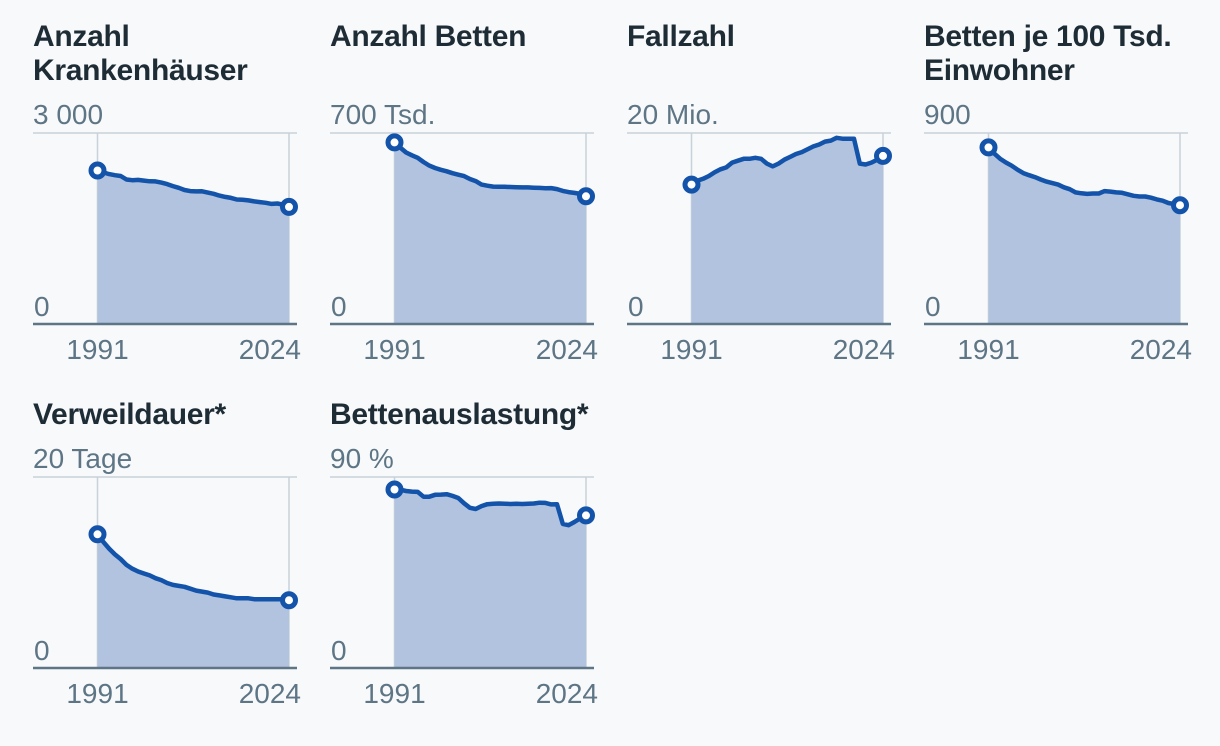  Describe the element at coordinates (383, 114) in the screenshot. I see `y-axis-max-label: 700 Tsd.` at that location.